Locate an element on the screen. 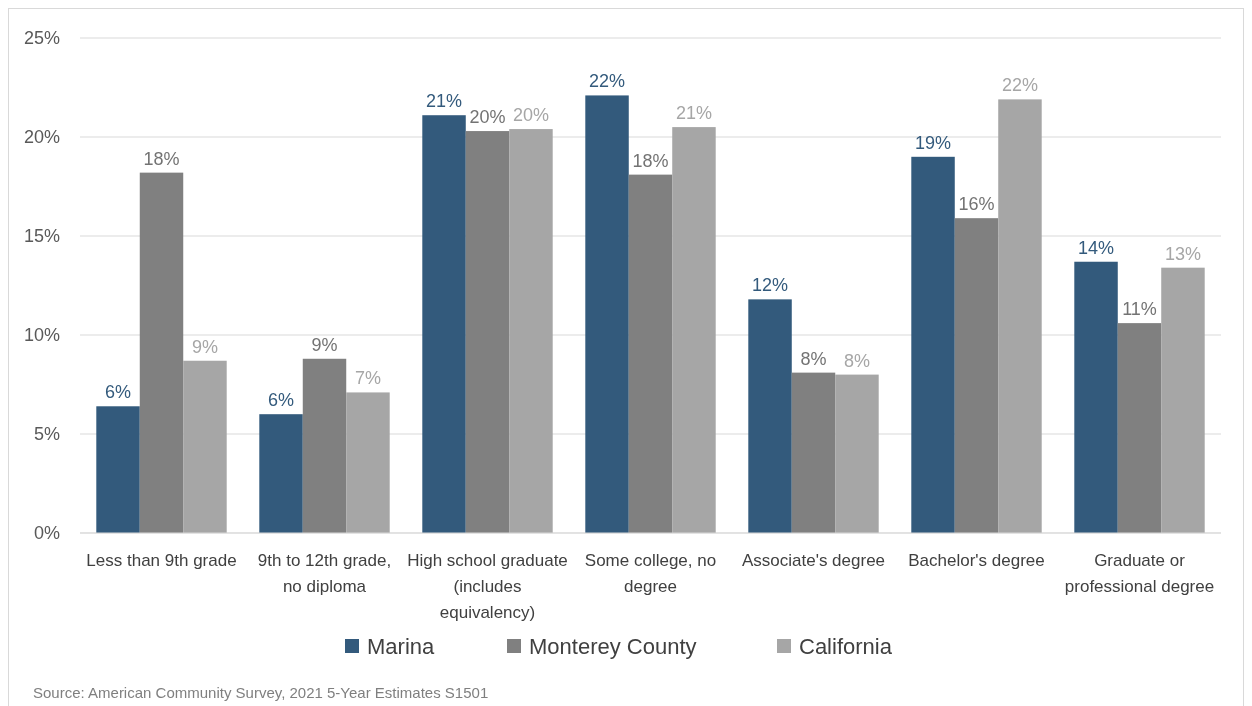 The image size is (1252, 706). legend-label: California is located at coordinates (846, 646).